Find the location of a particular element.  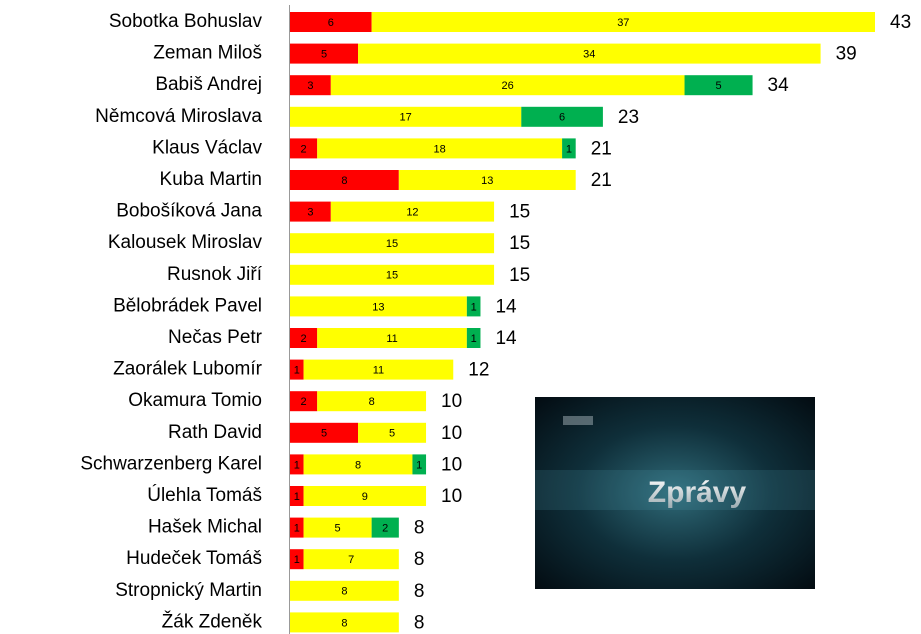

category-label: Úlehla Tomáš is located at coordinates (204, 495).